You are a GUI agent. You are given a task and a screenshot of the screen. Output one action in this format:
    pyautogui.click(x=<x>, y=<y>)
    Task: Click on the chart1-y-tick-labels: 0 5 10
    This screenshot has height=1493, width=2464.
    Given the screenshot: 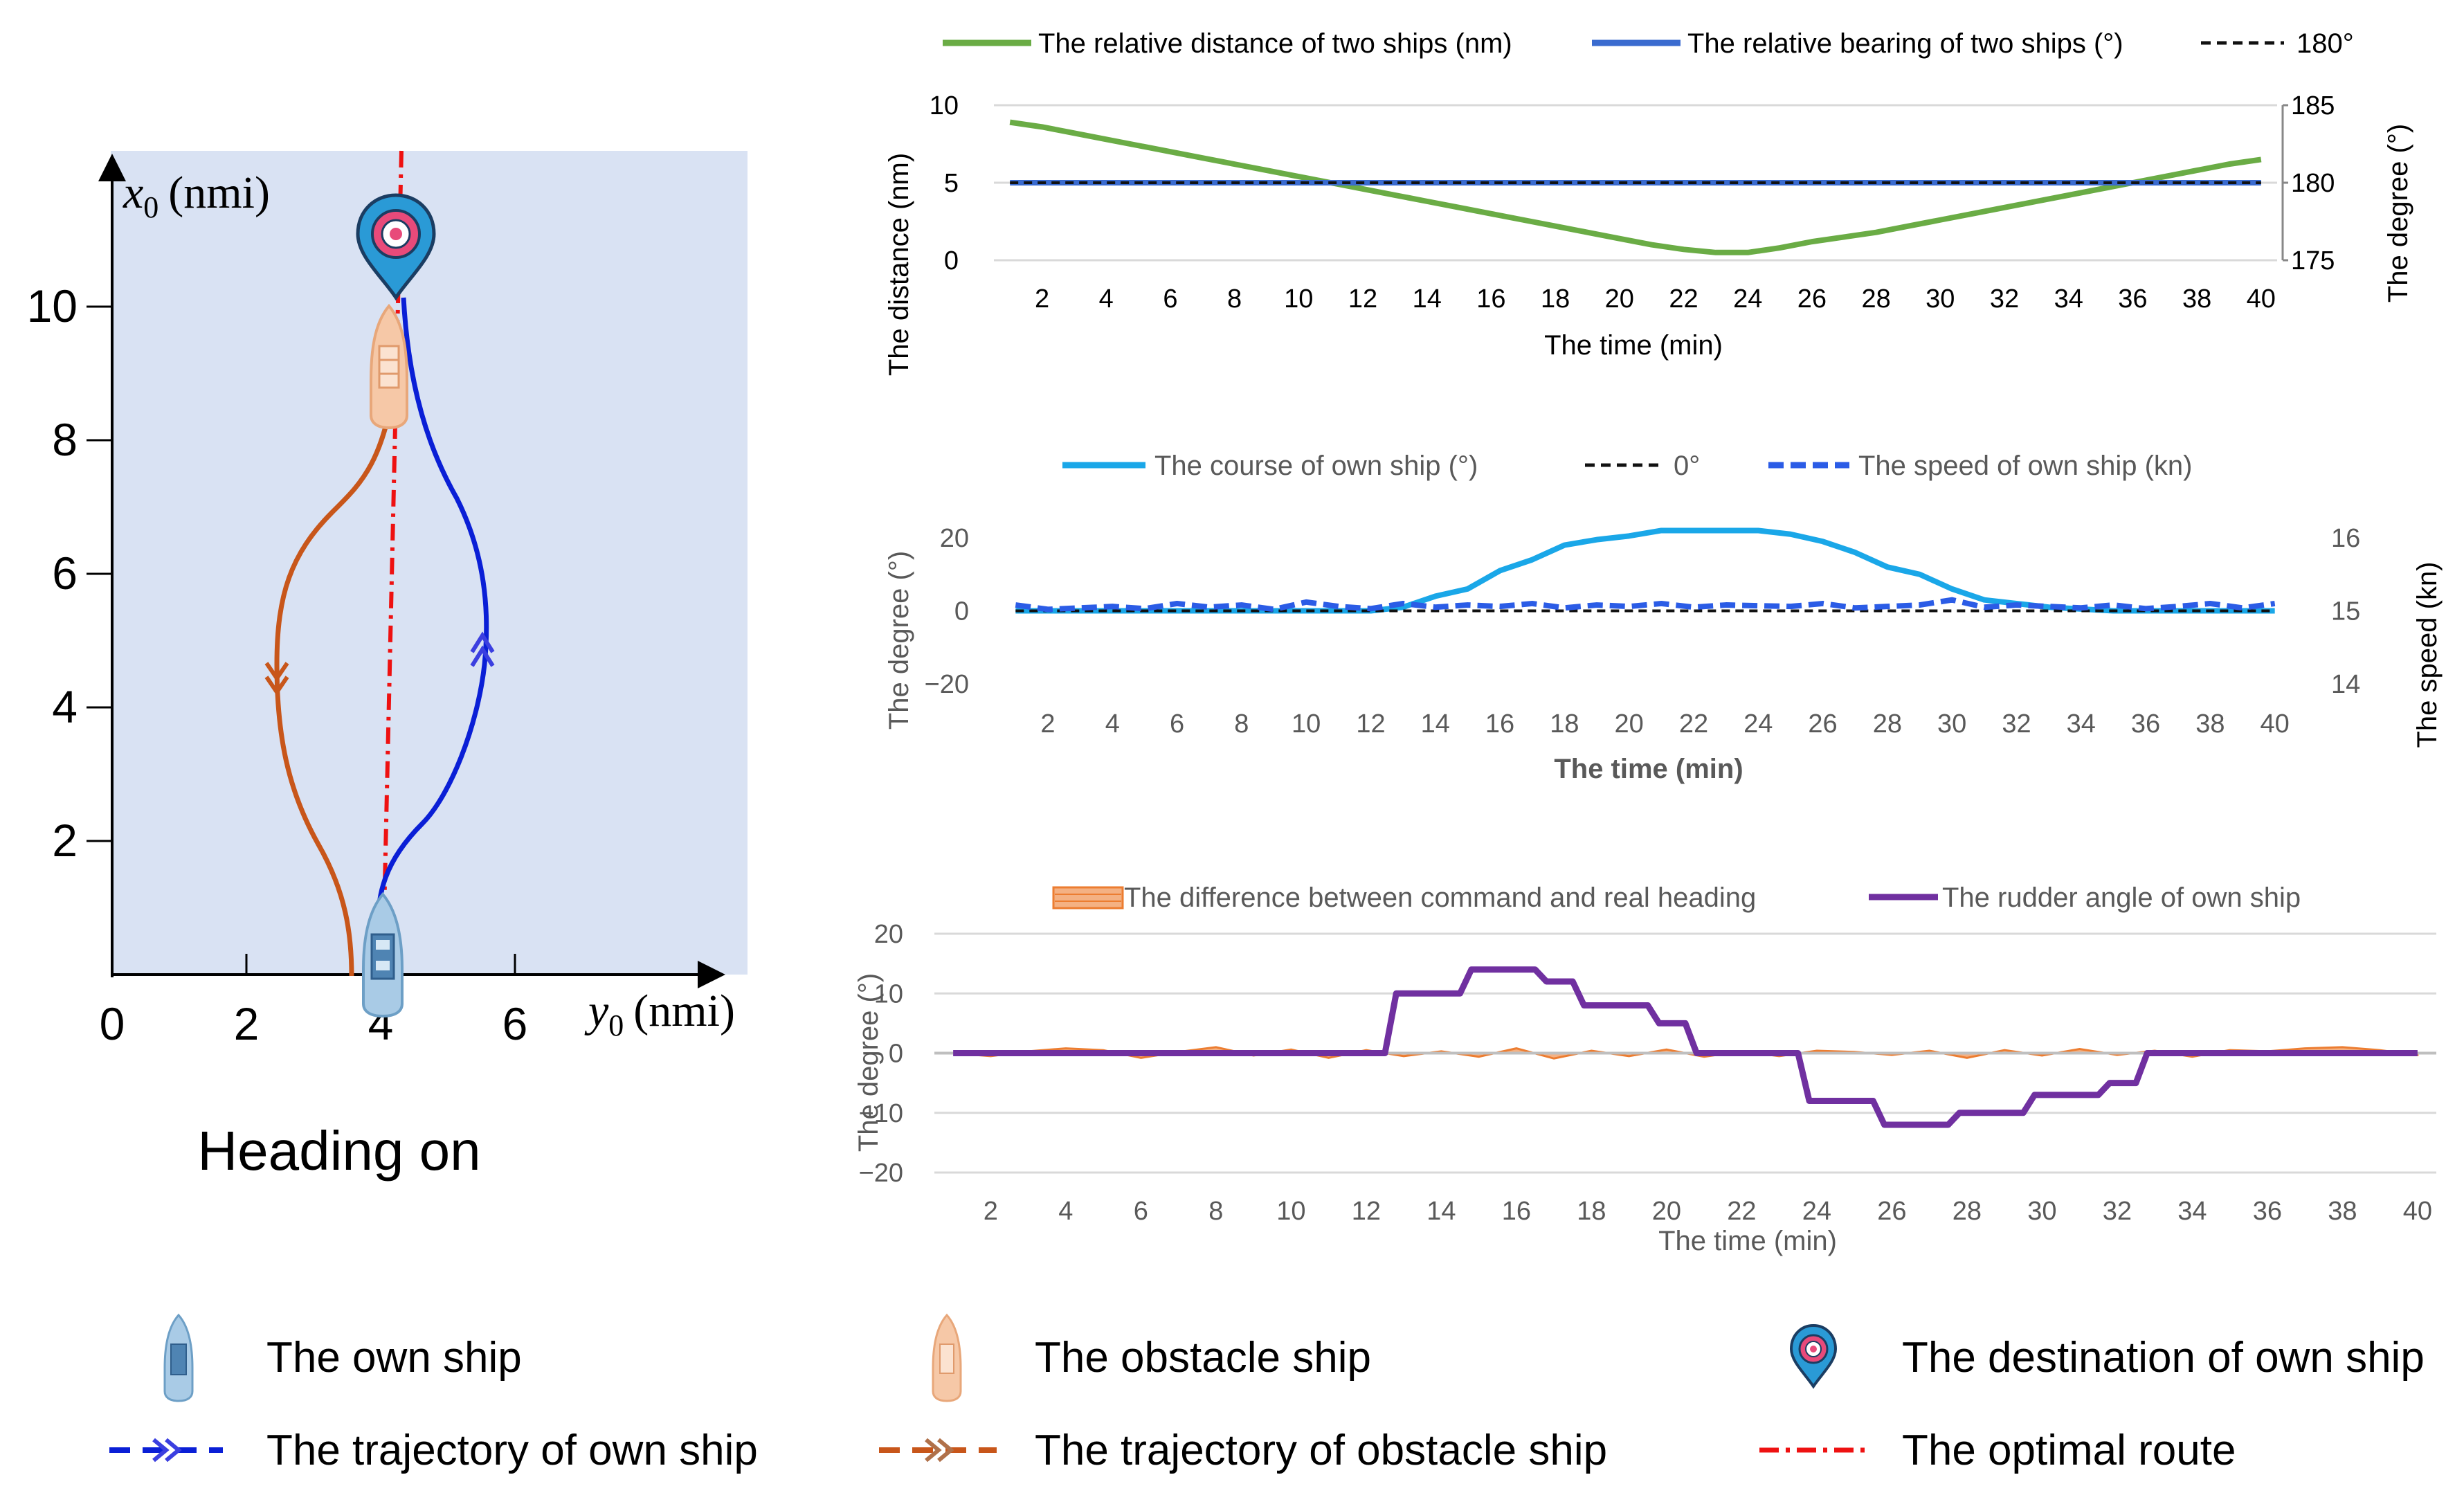 What is the action you would take?
    pyautogui.click(x=944, y=183)
    